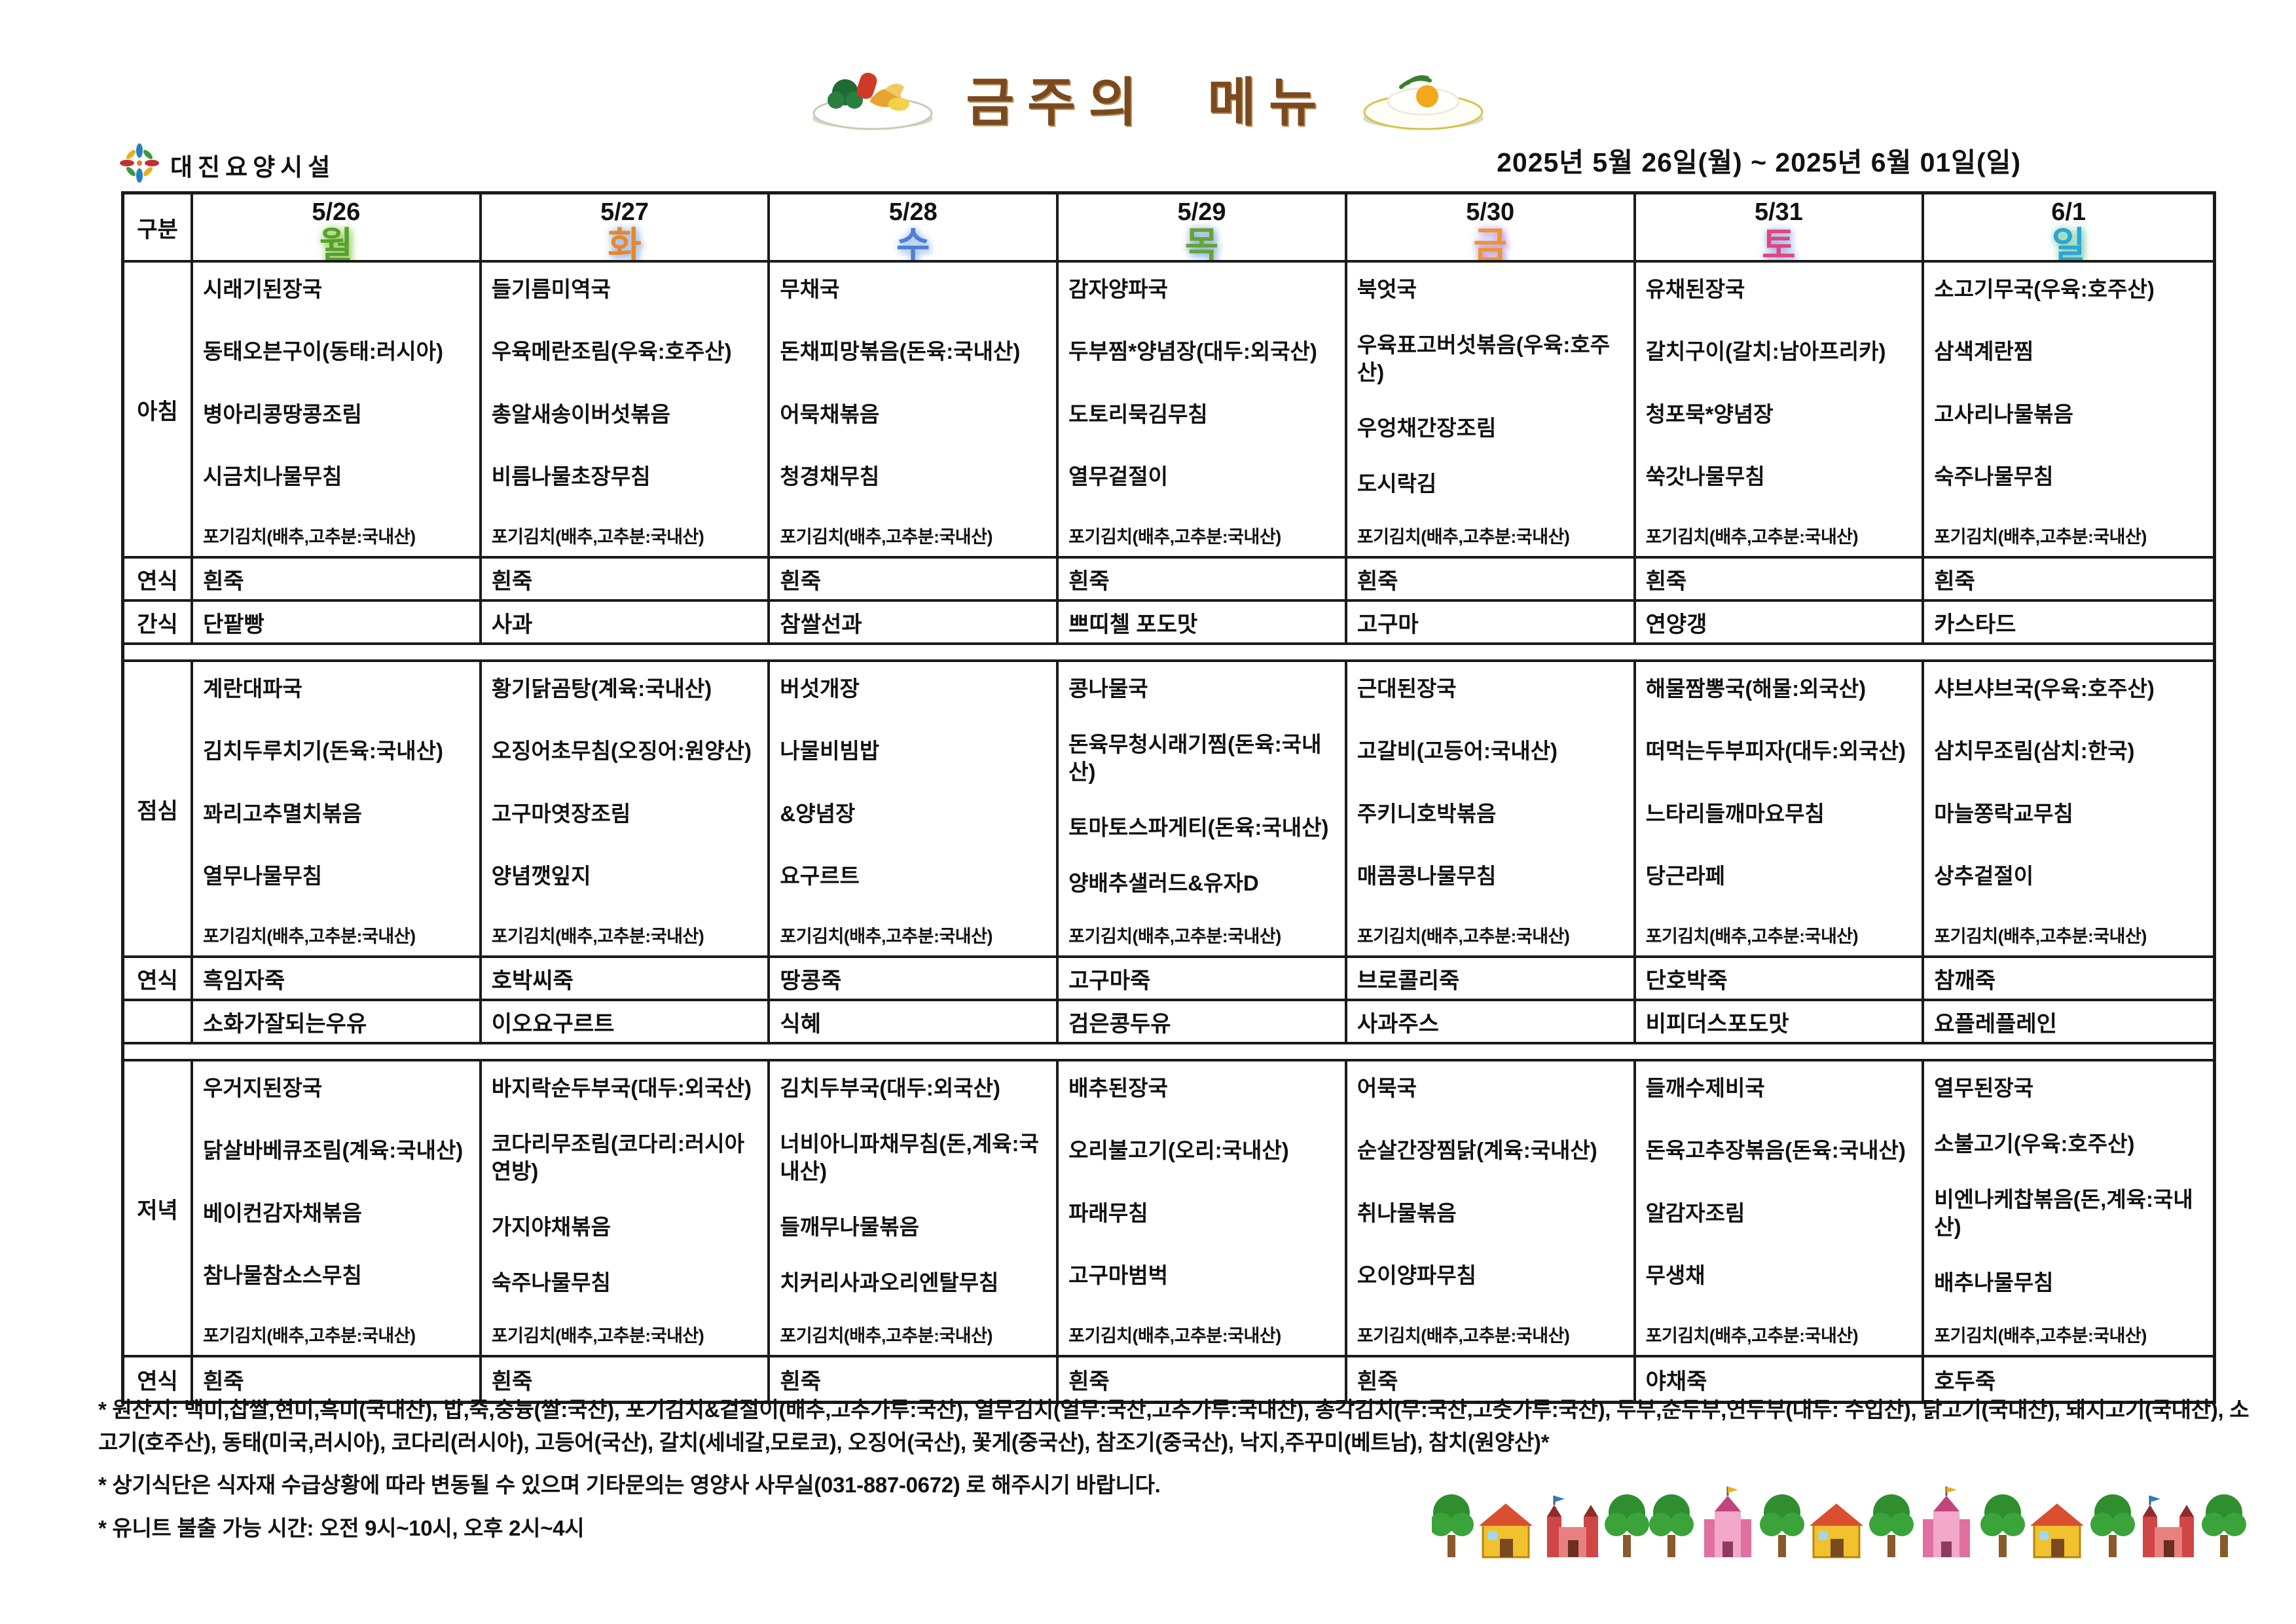 The width and height of the screenshot is (2296, 1624). I want to click on menu-row: 간식 단팥빵 사과 참쌀선과 쁘띠첼 포도맛 고구마 연양갱 카스타드, so click(1168, 623).